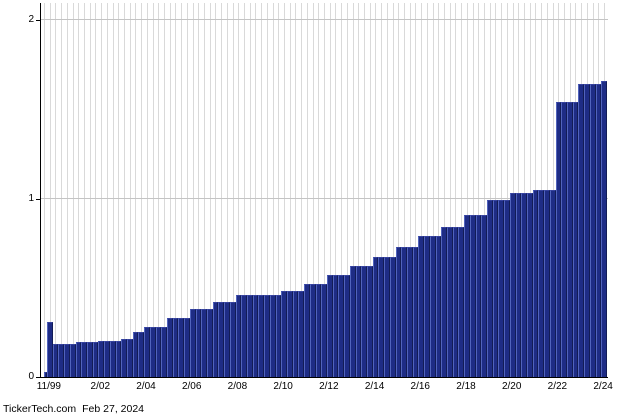  What do you see at coordinates (420, 386) in the screenshot?
I see `x-axis-label: 2/16` at bounding box center [420, 386].